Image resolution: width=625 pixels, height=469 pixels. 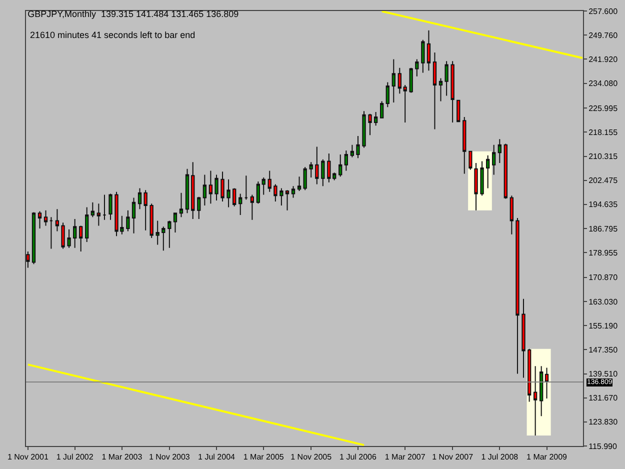 I want to click on x-tick-label: 1 Nov 2001, so click(x=28, y=457).